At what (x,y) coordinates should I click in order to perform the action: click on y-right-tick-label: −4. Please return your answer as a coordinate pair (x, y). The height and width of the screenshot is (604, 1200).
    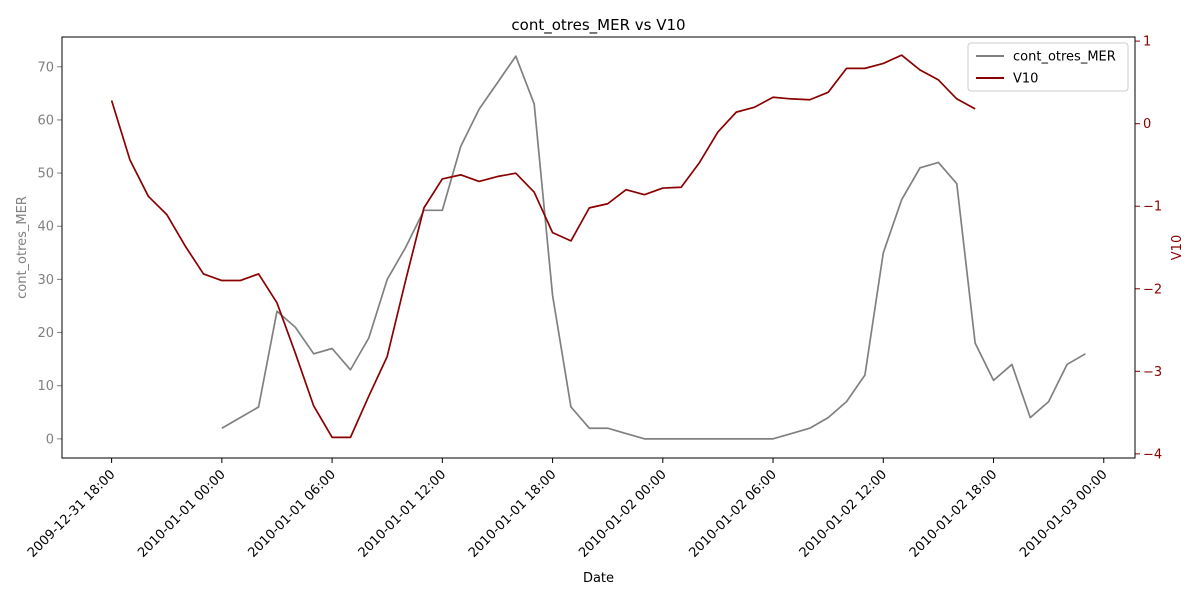
    Looking at the image, I should click on (1152, 454).